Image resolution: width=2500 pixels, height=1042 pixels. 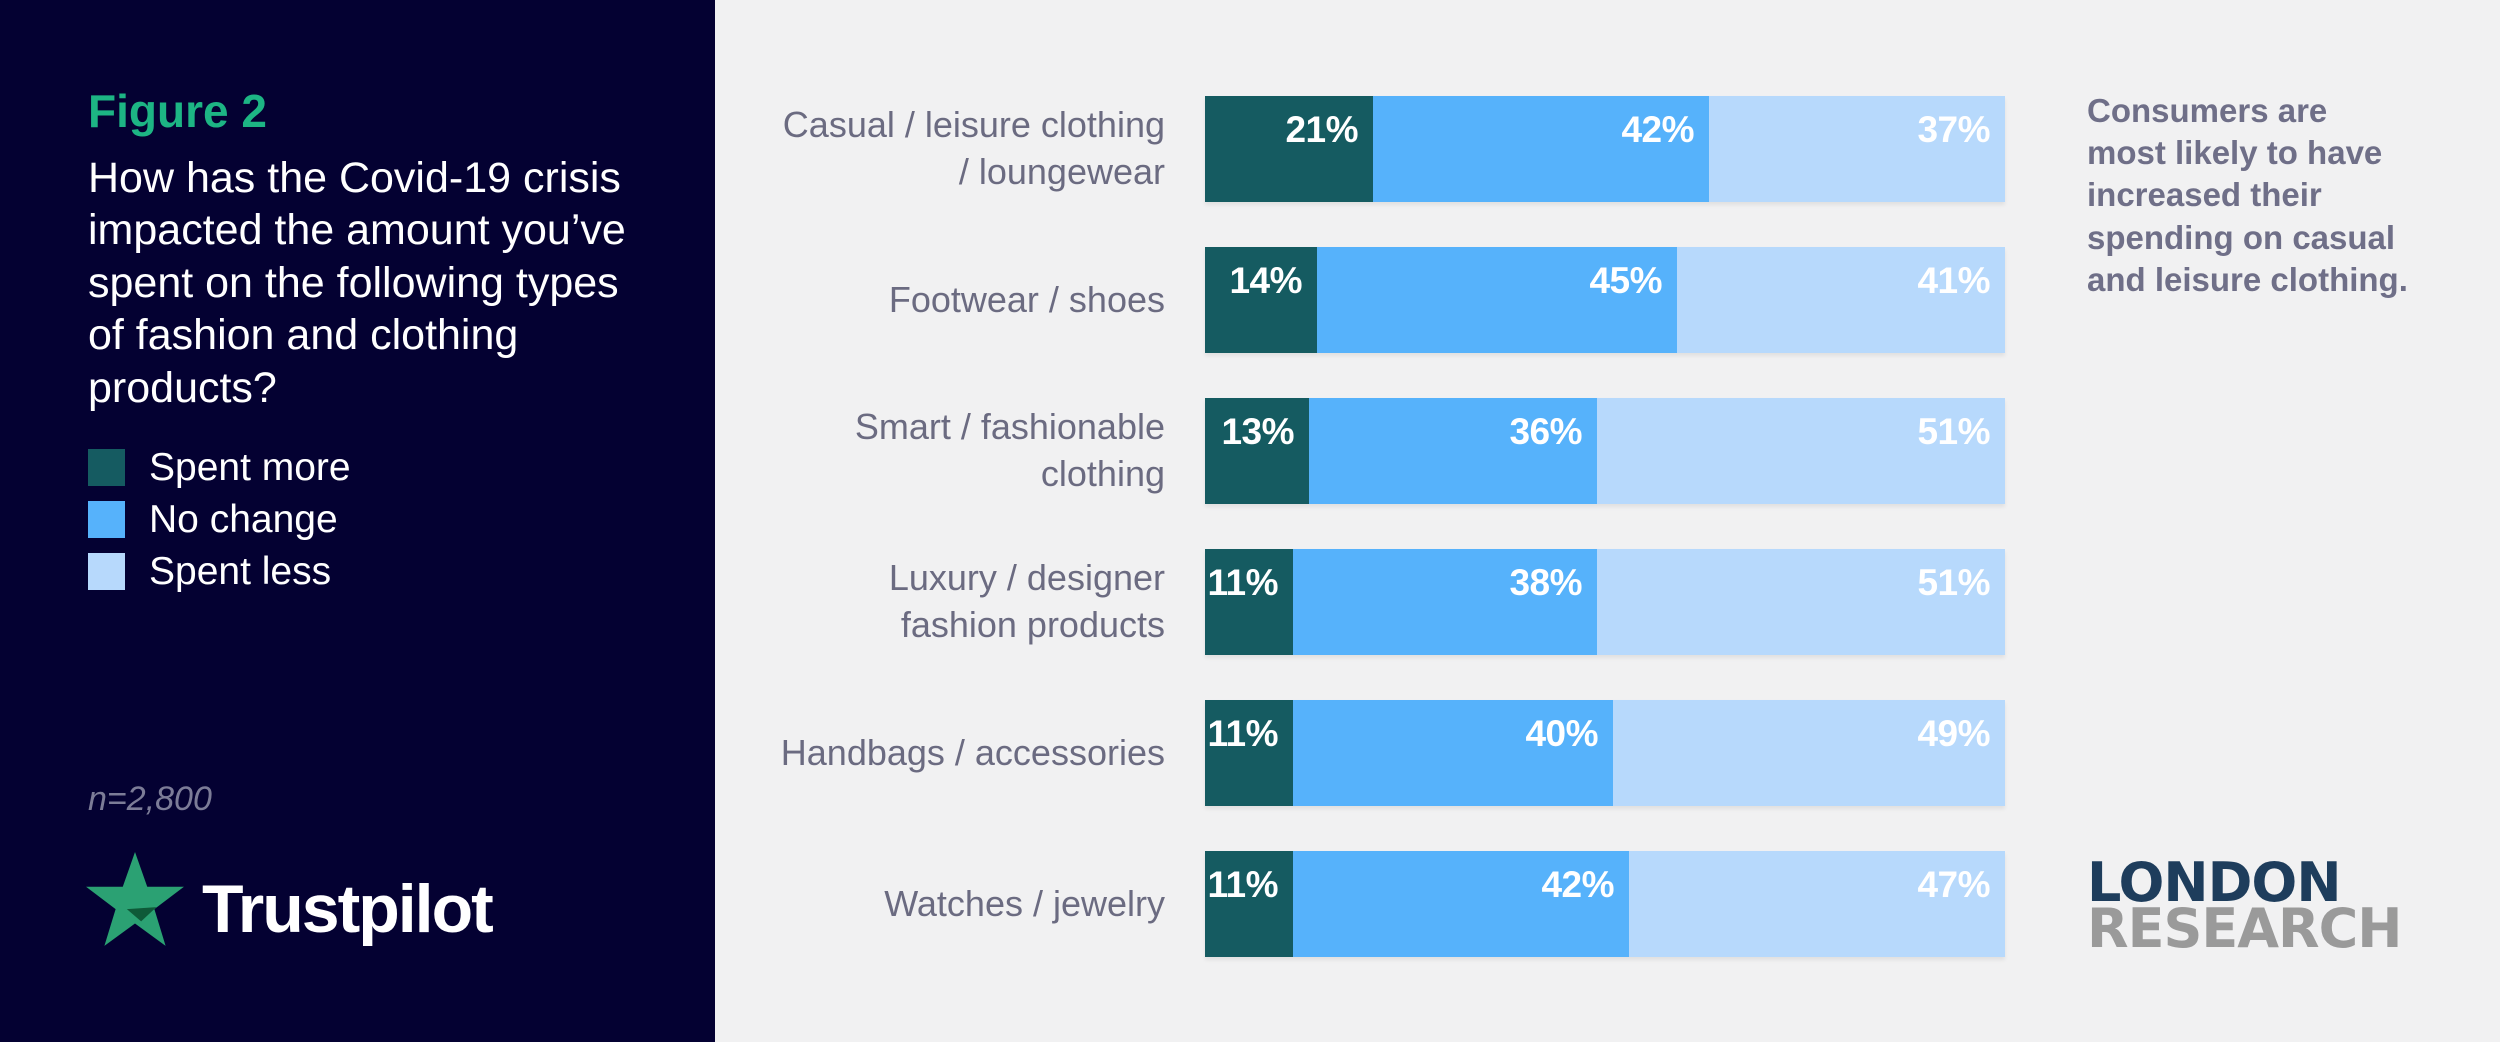 I want to click on bar-track: 11% 40% 49%, so click(x=1605, y=753).